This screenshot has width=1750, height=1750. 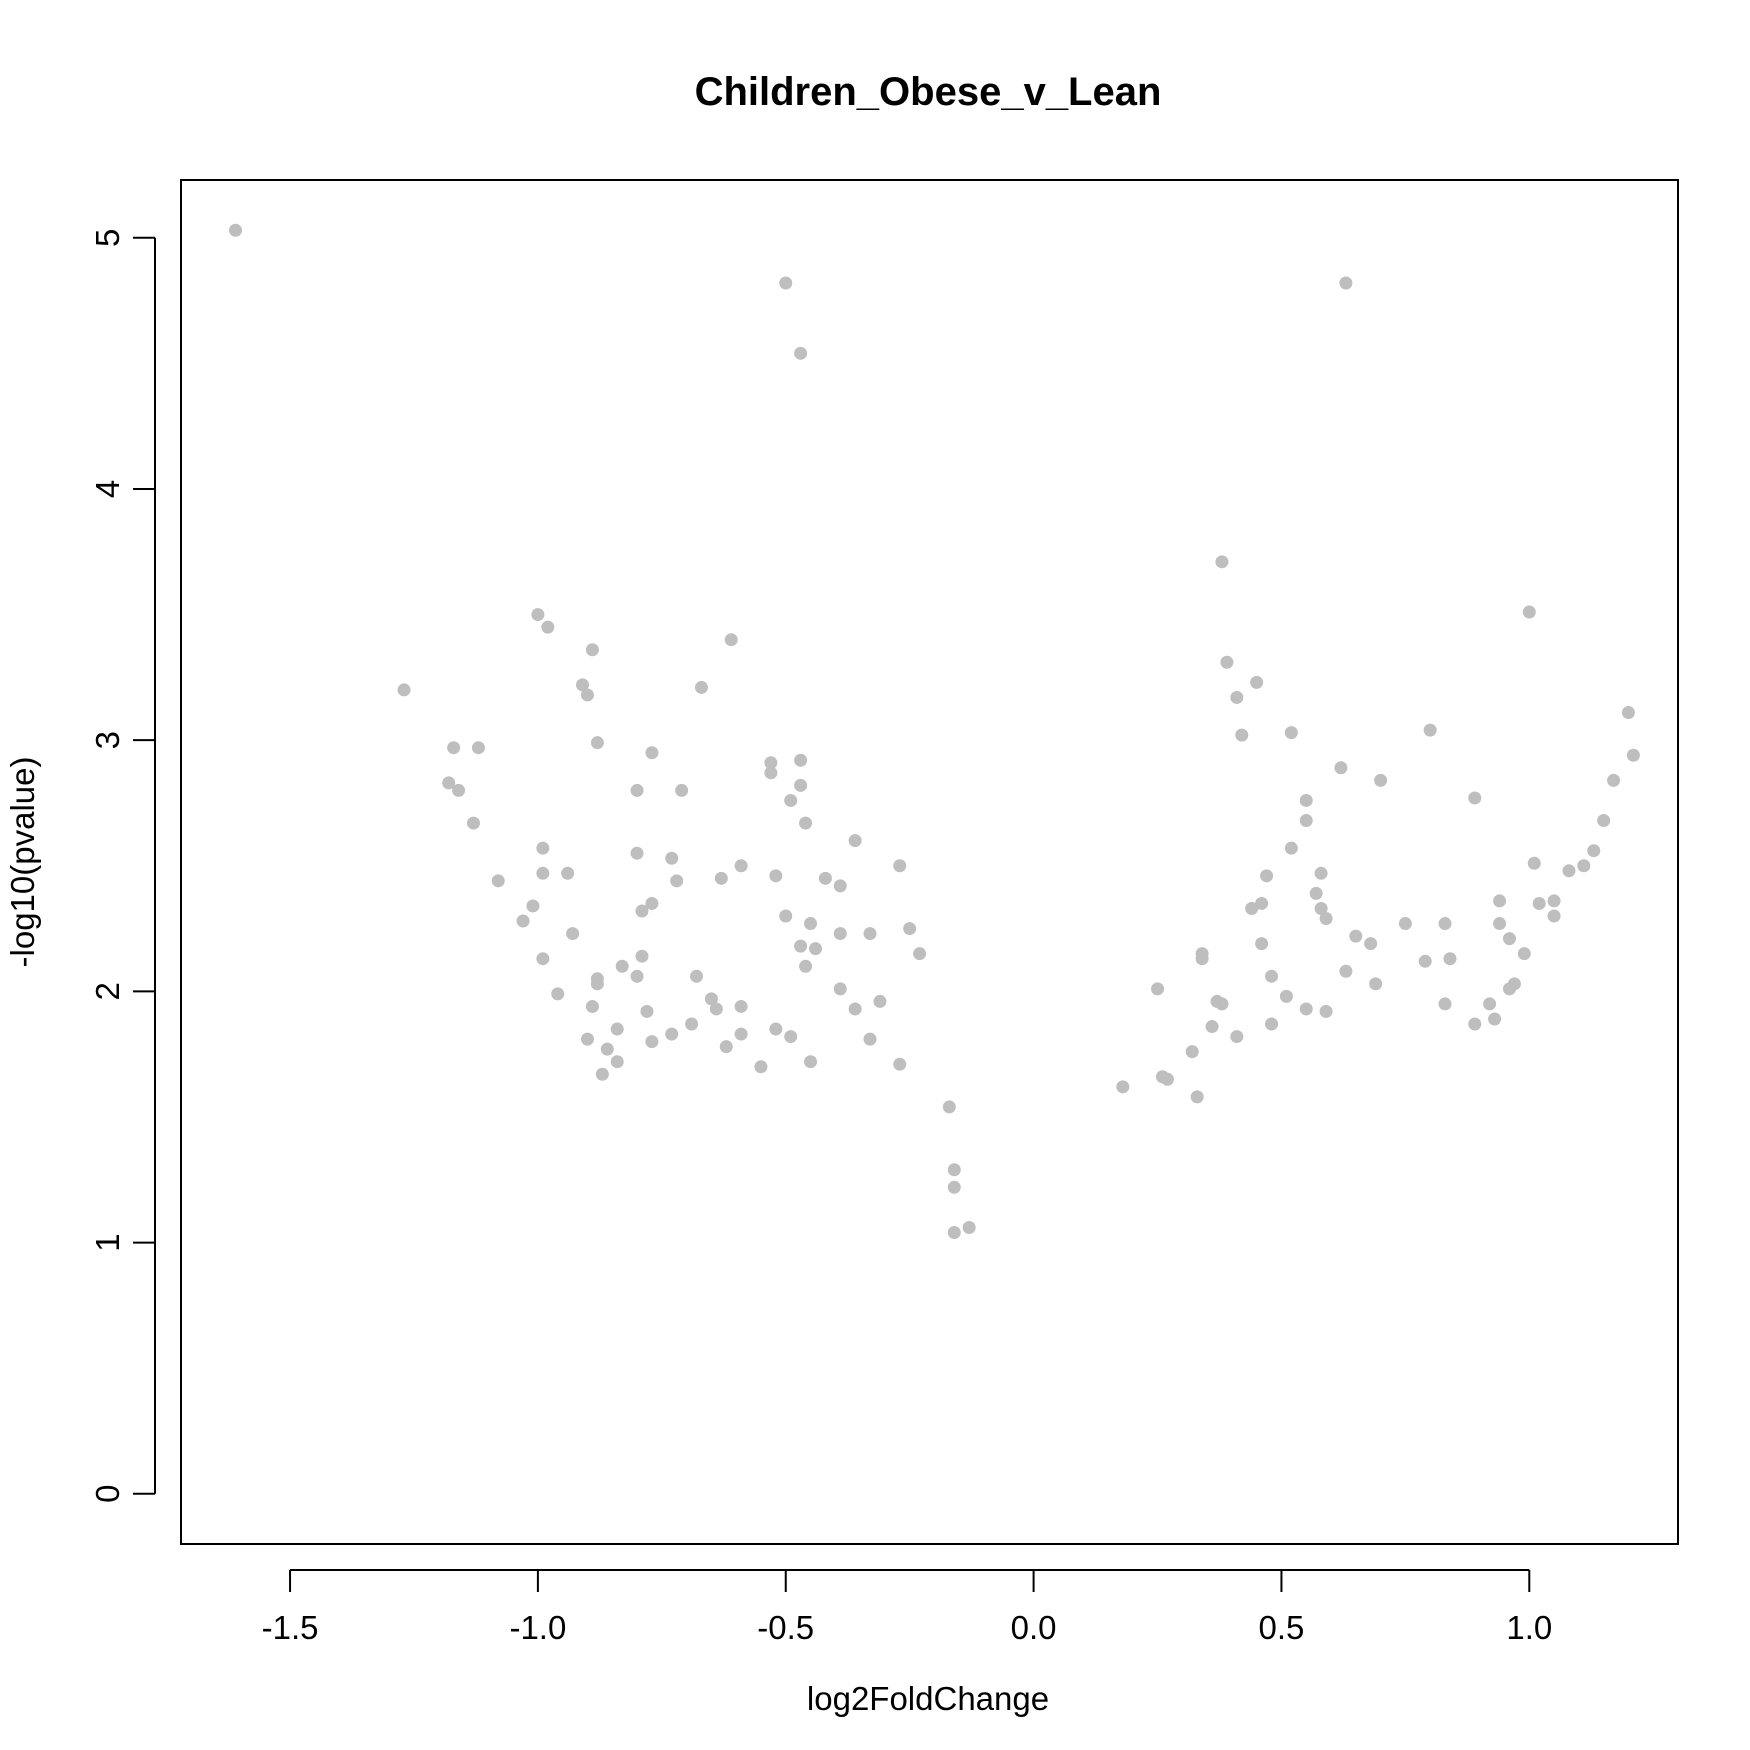 I want to click on y-tick-label: 0, so click(x=107, y=1494).